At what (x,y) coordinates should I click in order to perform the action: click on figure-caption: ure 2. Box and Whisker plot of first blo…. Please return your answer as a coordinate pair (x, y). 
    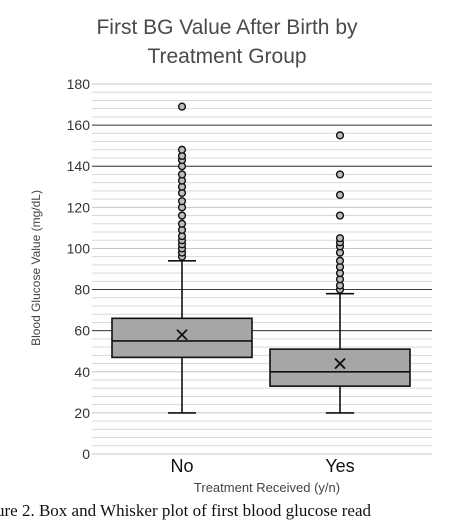
    Looking at the image, I should click on (186, 510).